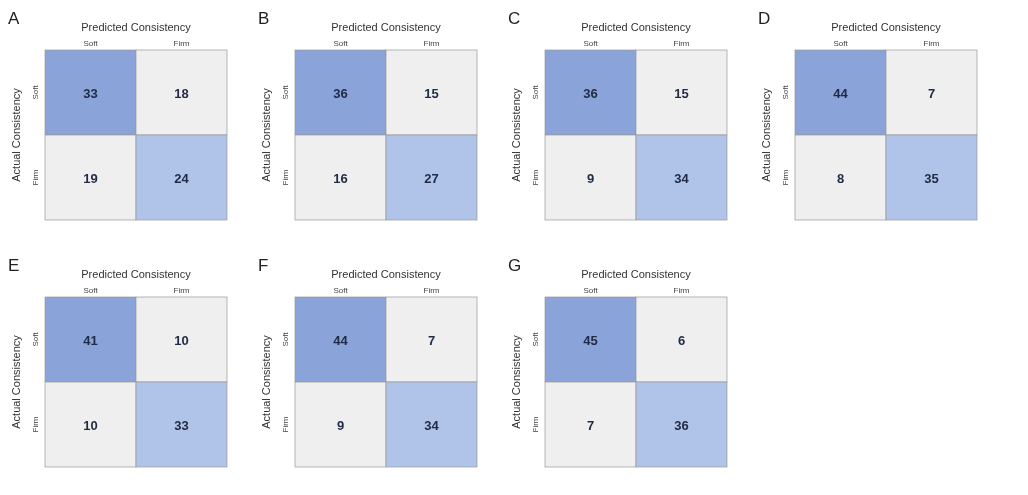 The height and width of the screenshot is (495, 1028). What do you see at coordinates (514, 18) in the screenshot?
I see `chart-title: C` at bounding box center [514, 18].